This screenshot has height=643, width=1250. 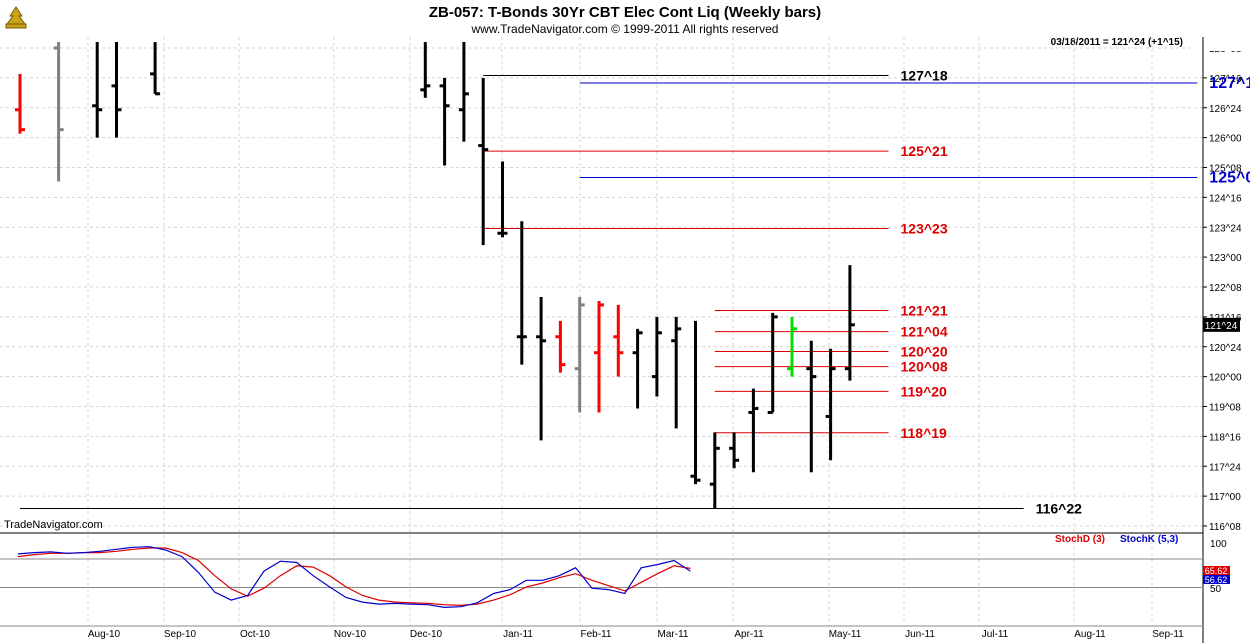 I want to click on date-tick-label: Jan-11, so click(x=518, y=634).